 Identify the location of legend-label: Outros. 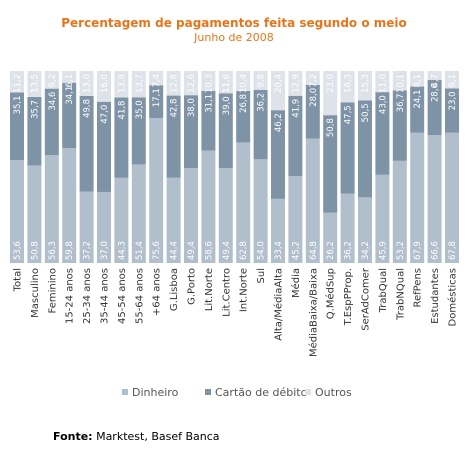
(333, 392).